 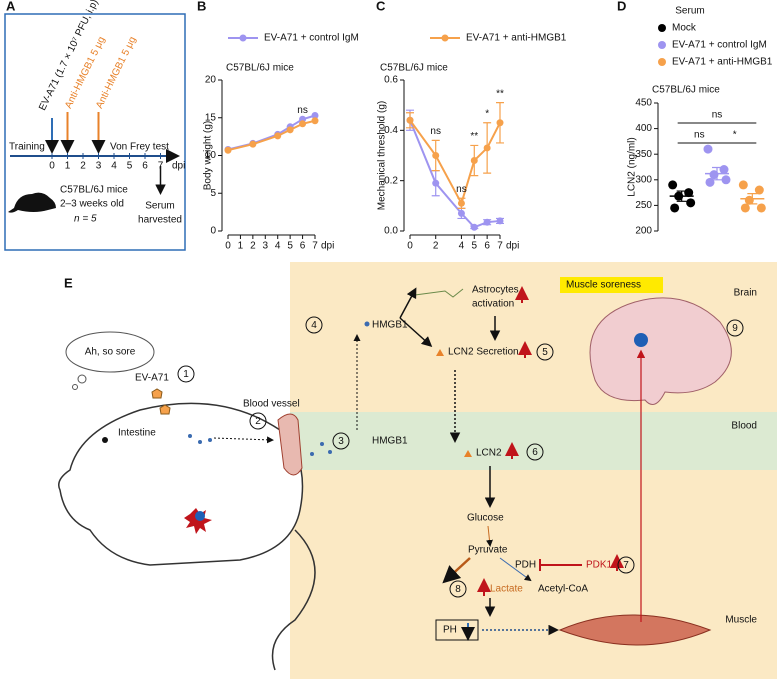 What do you see at coordinates (483, 352) in the screenshot?
I see `secretion: LCN2 Secretion` at bounding box center [483, 352].